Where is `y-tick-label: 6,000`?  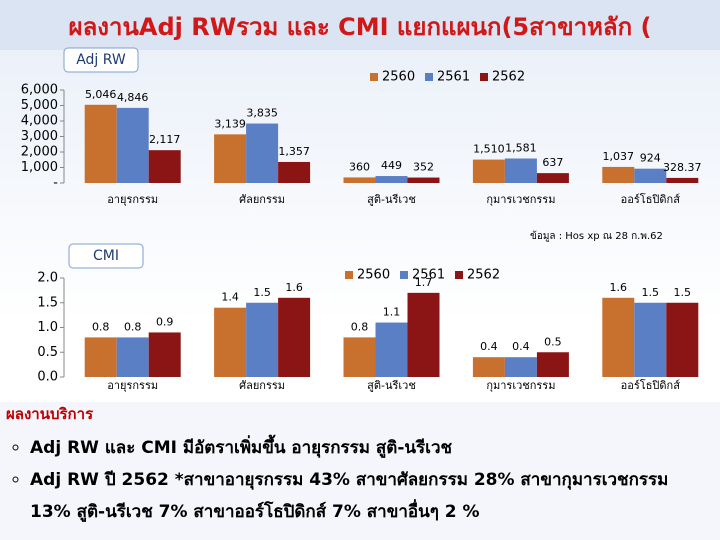
y-tick-label: 6,000 is located at coordinates (39, 90).